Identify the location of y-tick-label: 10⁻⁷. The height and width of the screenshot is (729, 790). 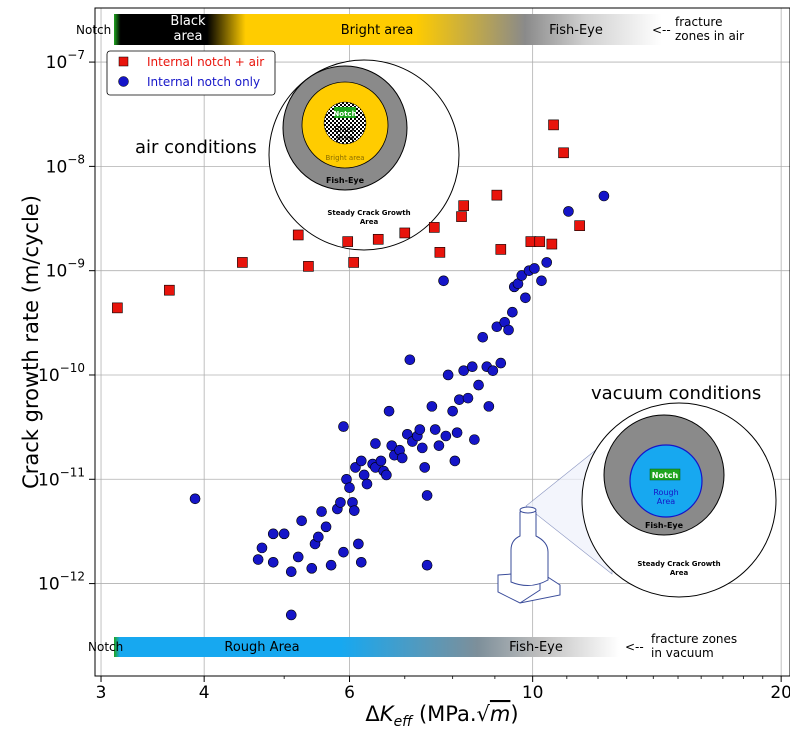
(65, 60).